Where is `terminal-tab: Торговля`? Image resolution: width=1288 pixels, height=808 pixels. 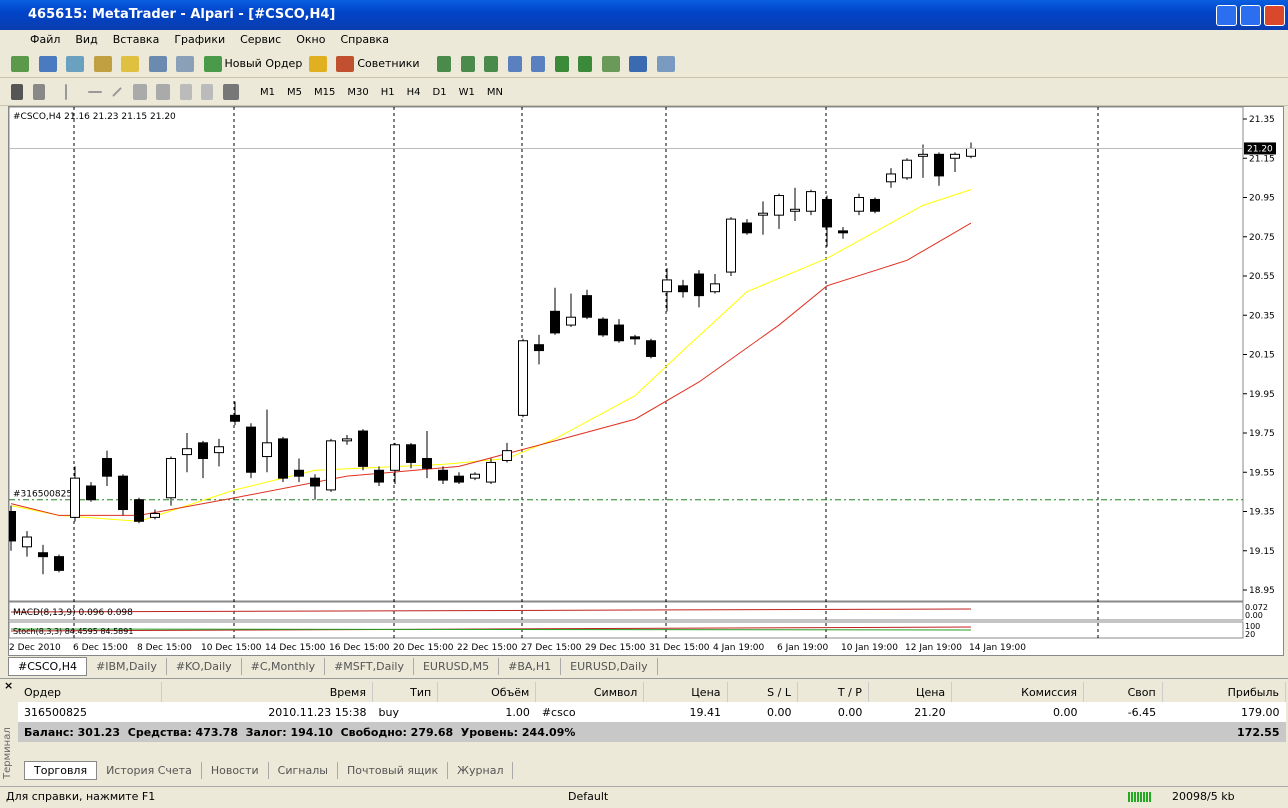
terminal-tab: Торговля is located at coordinates (61, 770).